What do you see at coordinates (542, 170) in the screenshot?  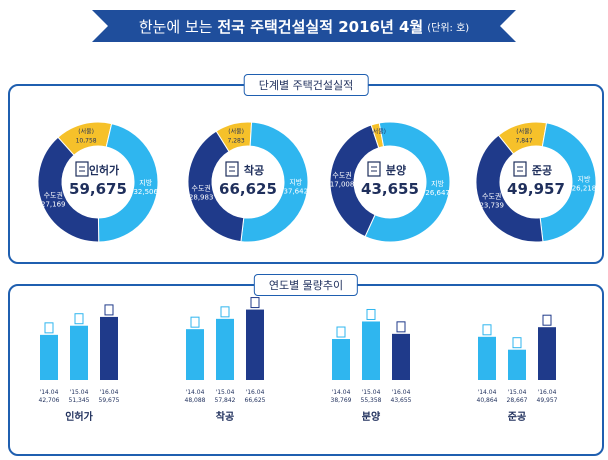 I see `donut-center-label: 준공` at bounding box center [542, 170].